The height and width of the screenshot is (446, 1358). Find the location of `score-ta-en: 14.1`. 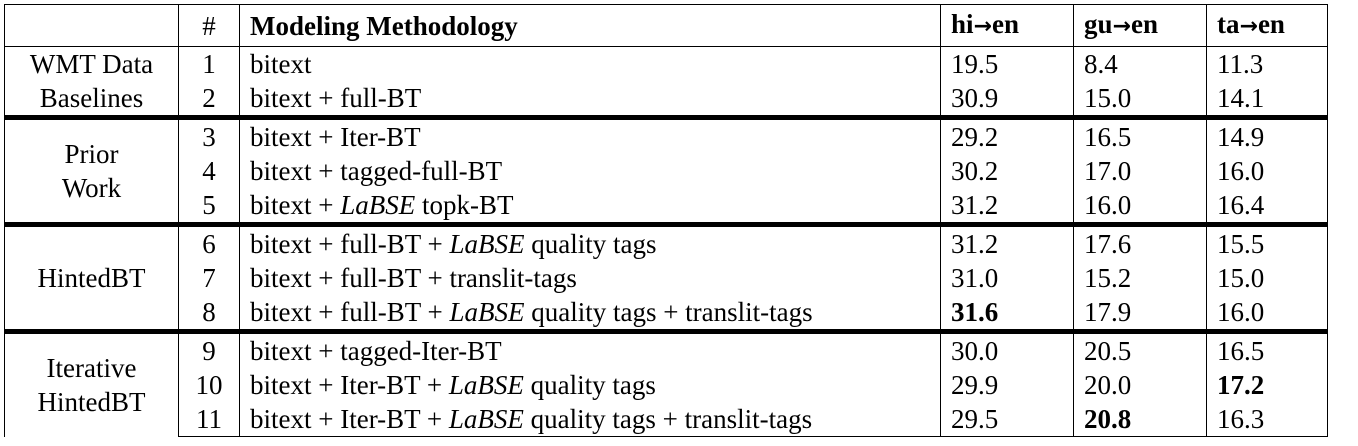

score-ta-en: 14.1 is located at coordinates (1267, 99).